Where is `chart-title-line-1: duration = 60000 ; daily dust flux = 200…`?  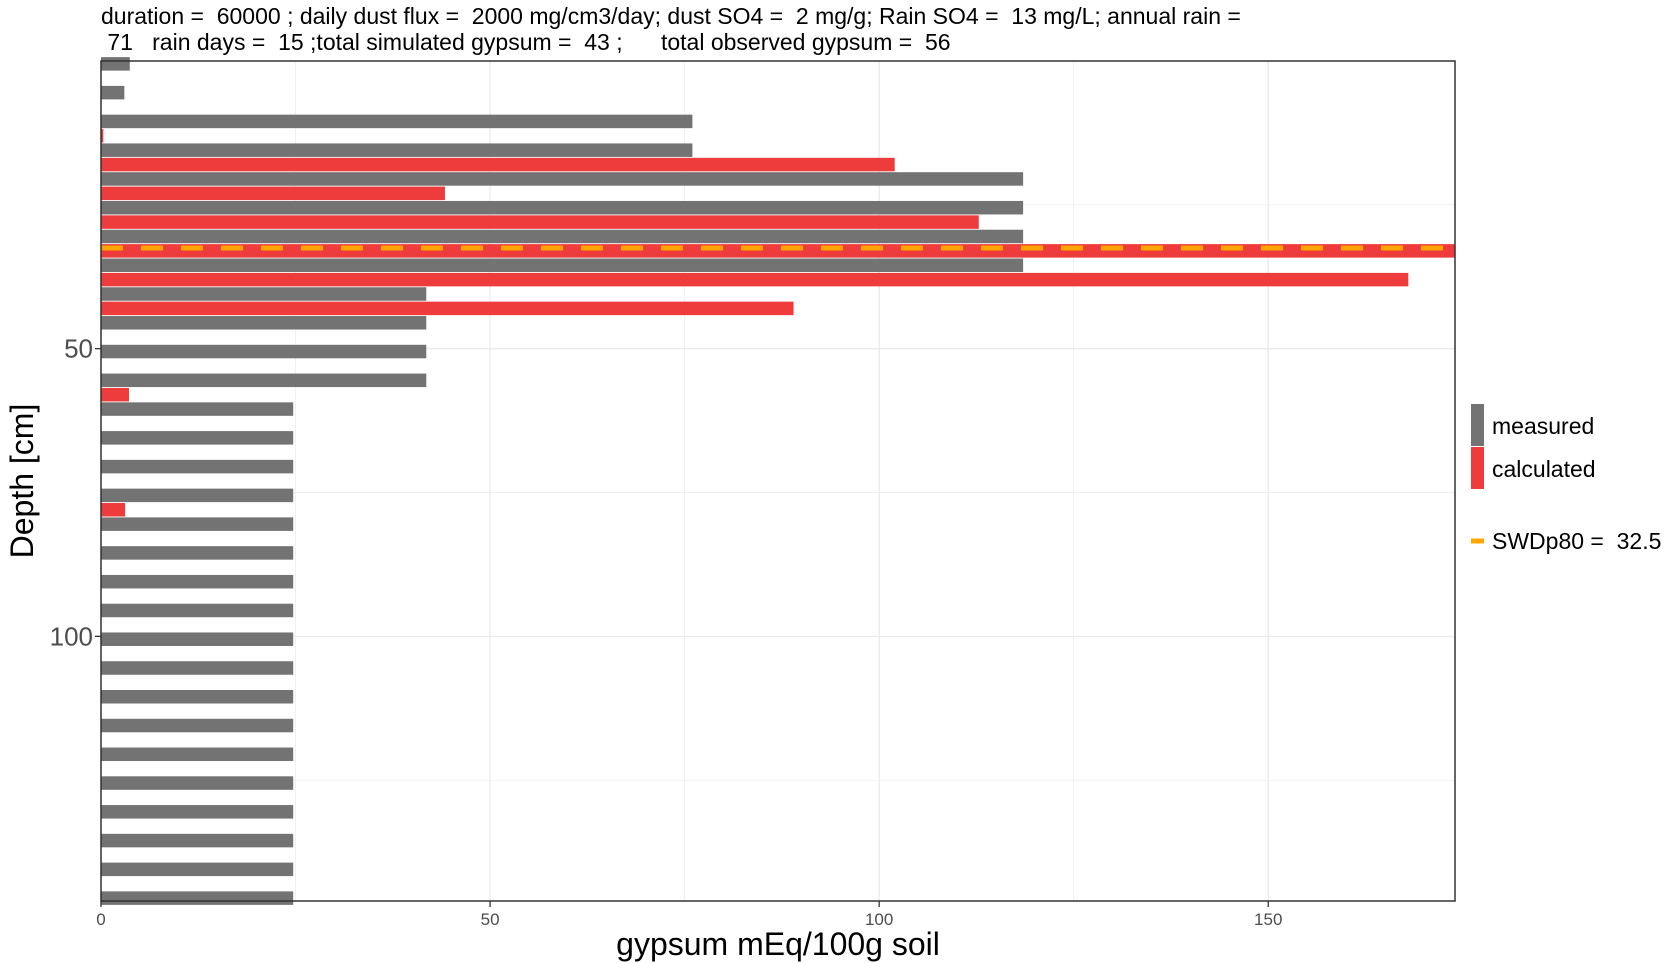
chart-title-line-1: duration = 60000 ; daily dust flux = 200… is located at coordinates (671, 16).